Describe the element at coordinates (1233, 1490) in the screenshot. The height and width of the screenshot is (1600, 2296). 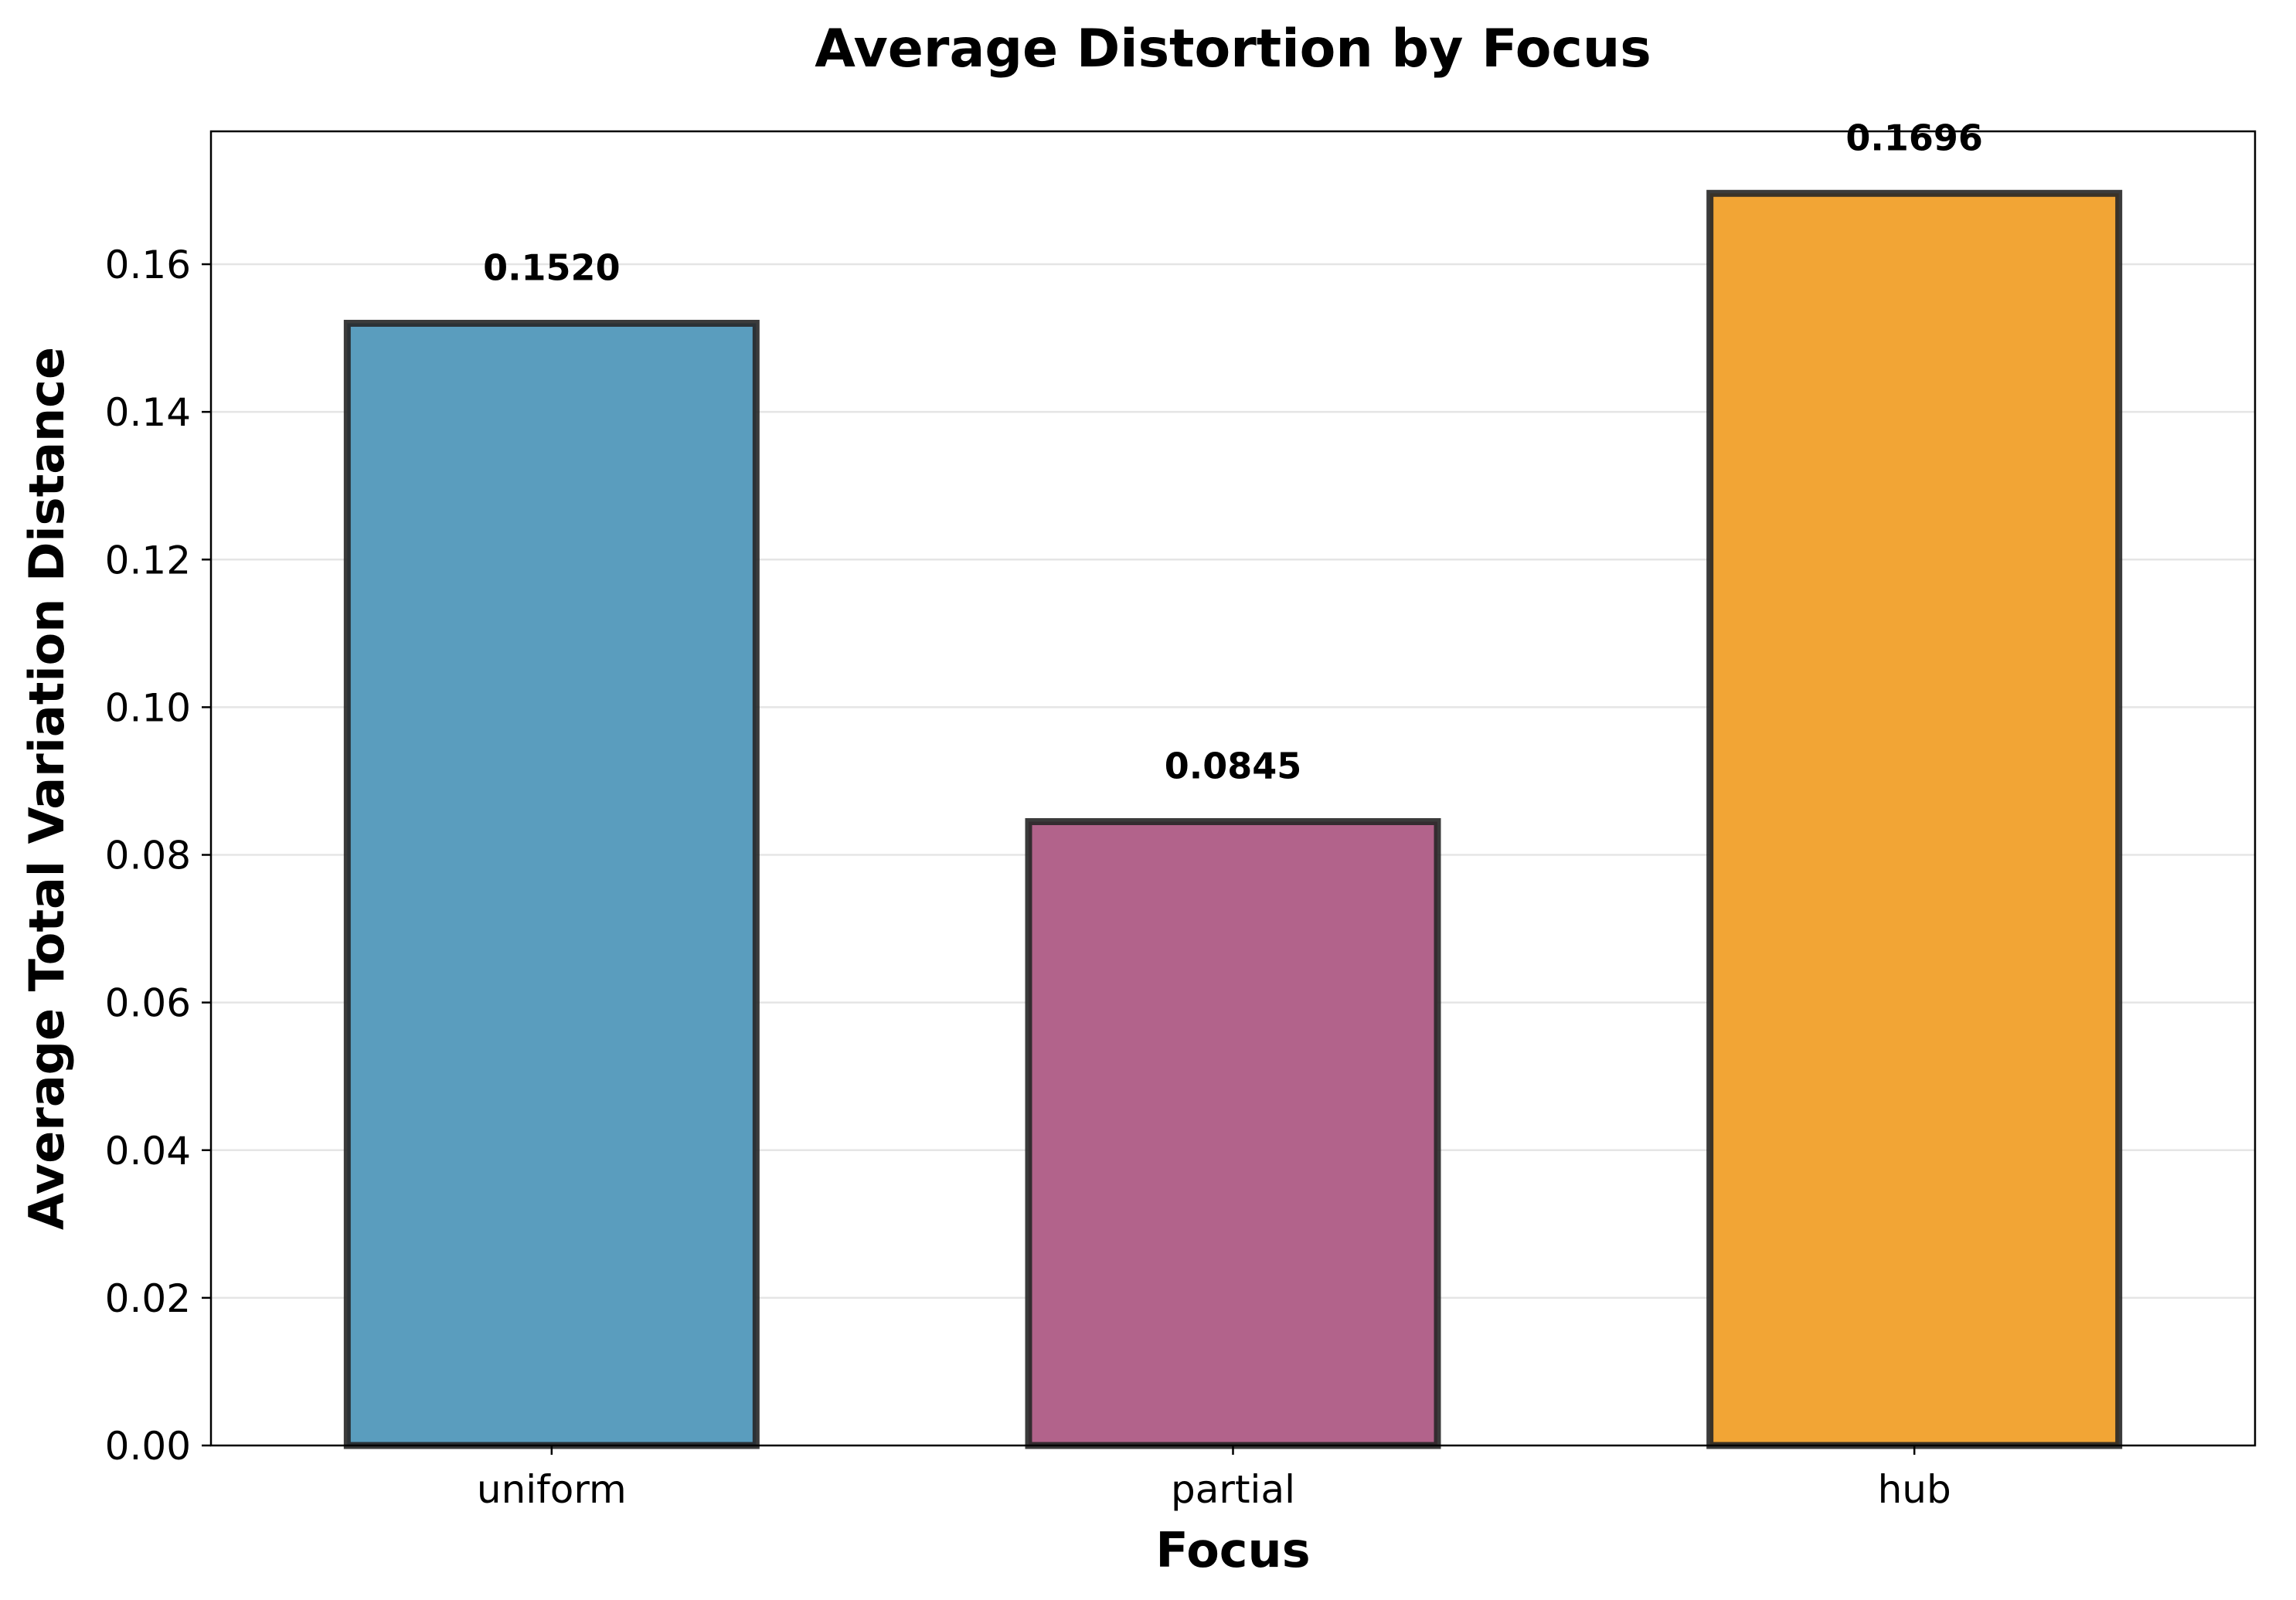
I see `x-tick-label-partial: partial` at that location.